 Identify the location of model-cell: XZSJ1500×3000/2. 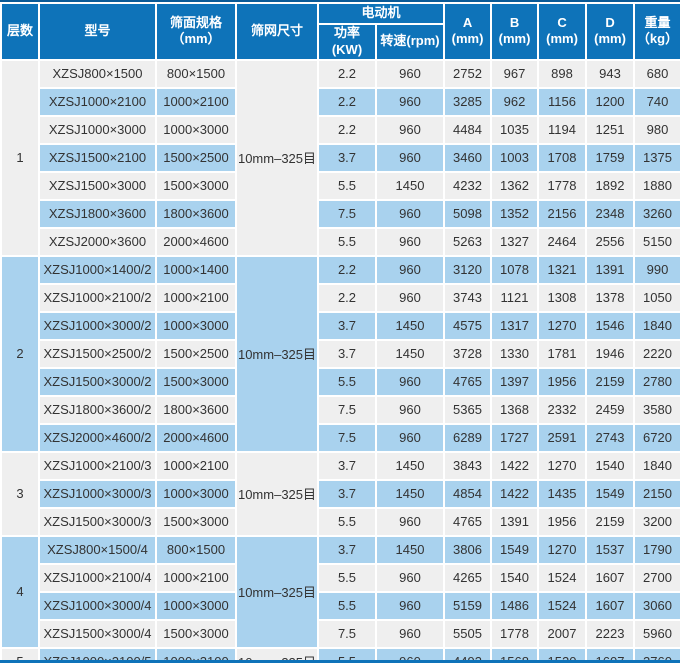
(97, 381).